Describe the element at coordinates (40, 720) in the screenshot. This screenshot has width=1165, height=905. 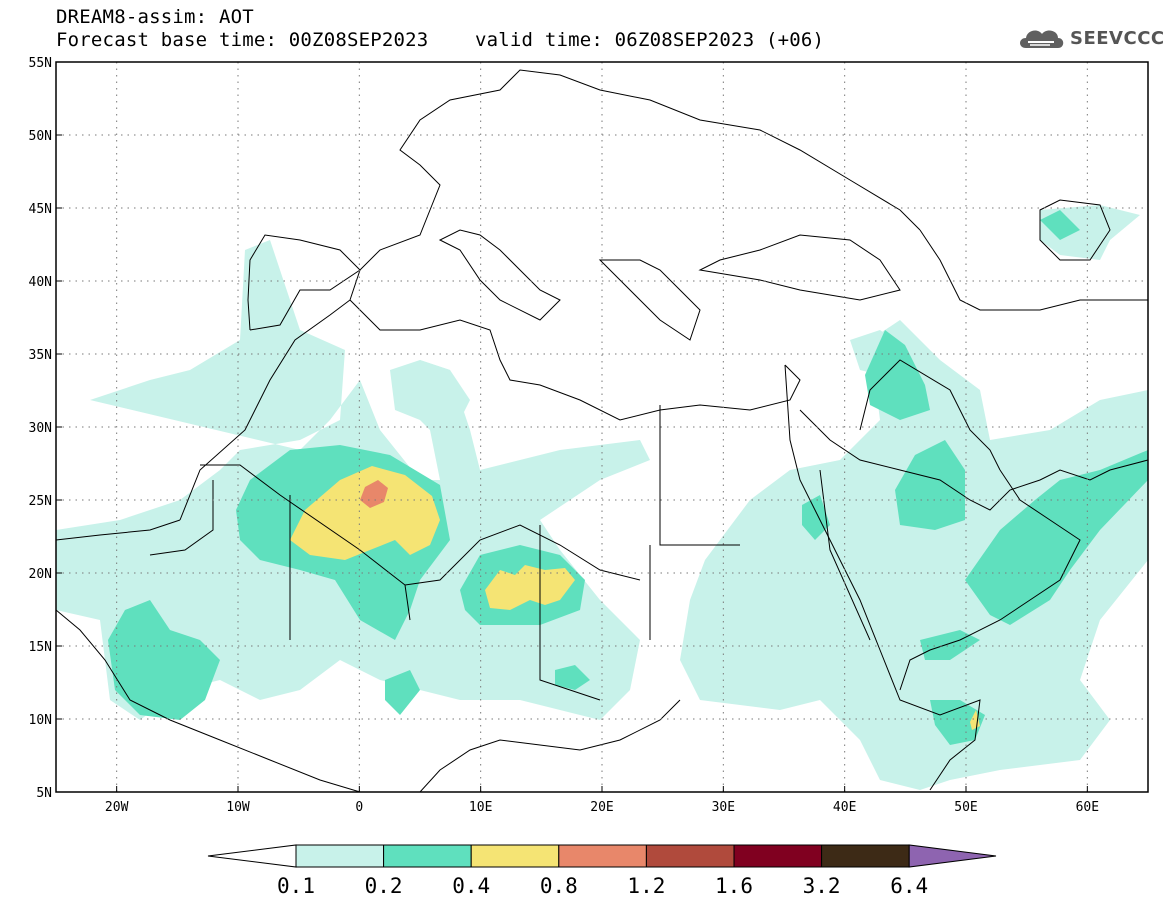
I see `lat-label: 10N` at that location.